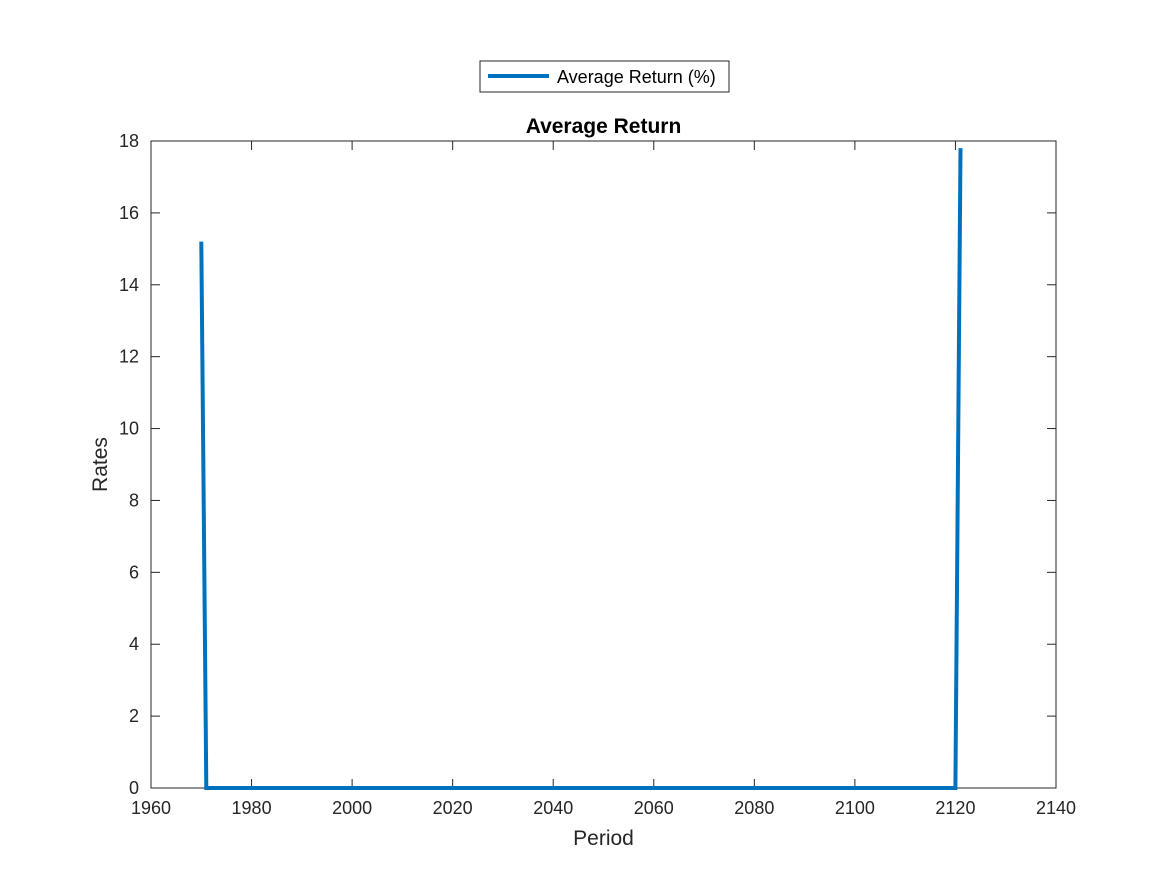  Describe the element at coordinates (134, 500) in the screenshot. I see `y-tick-label: 8` at that location.